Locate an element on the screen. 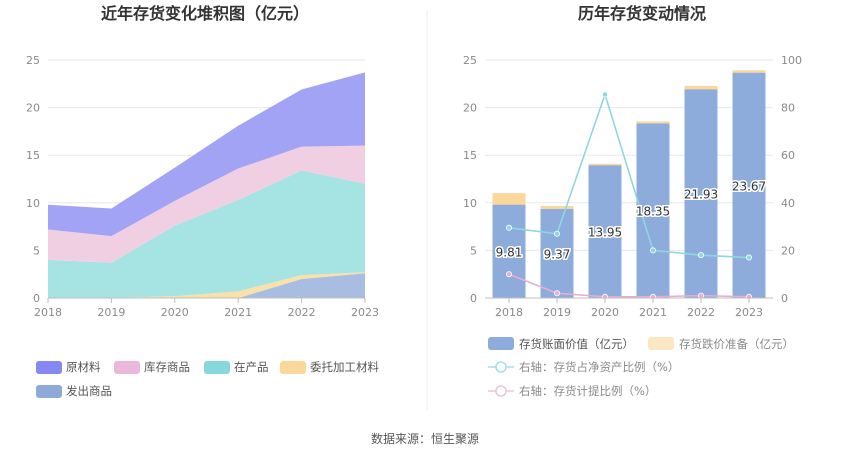  data-source: 数据来源：恒生聚源 is located at coordinates (425, 438).